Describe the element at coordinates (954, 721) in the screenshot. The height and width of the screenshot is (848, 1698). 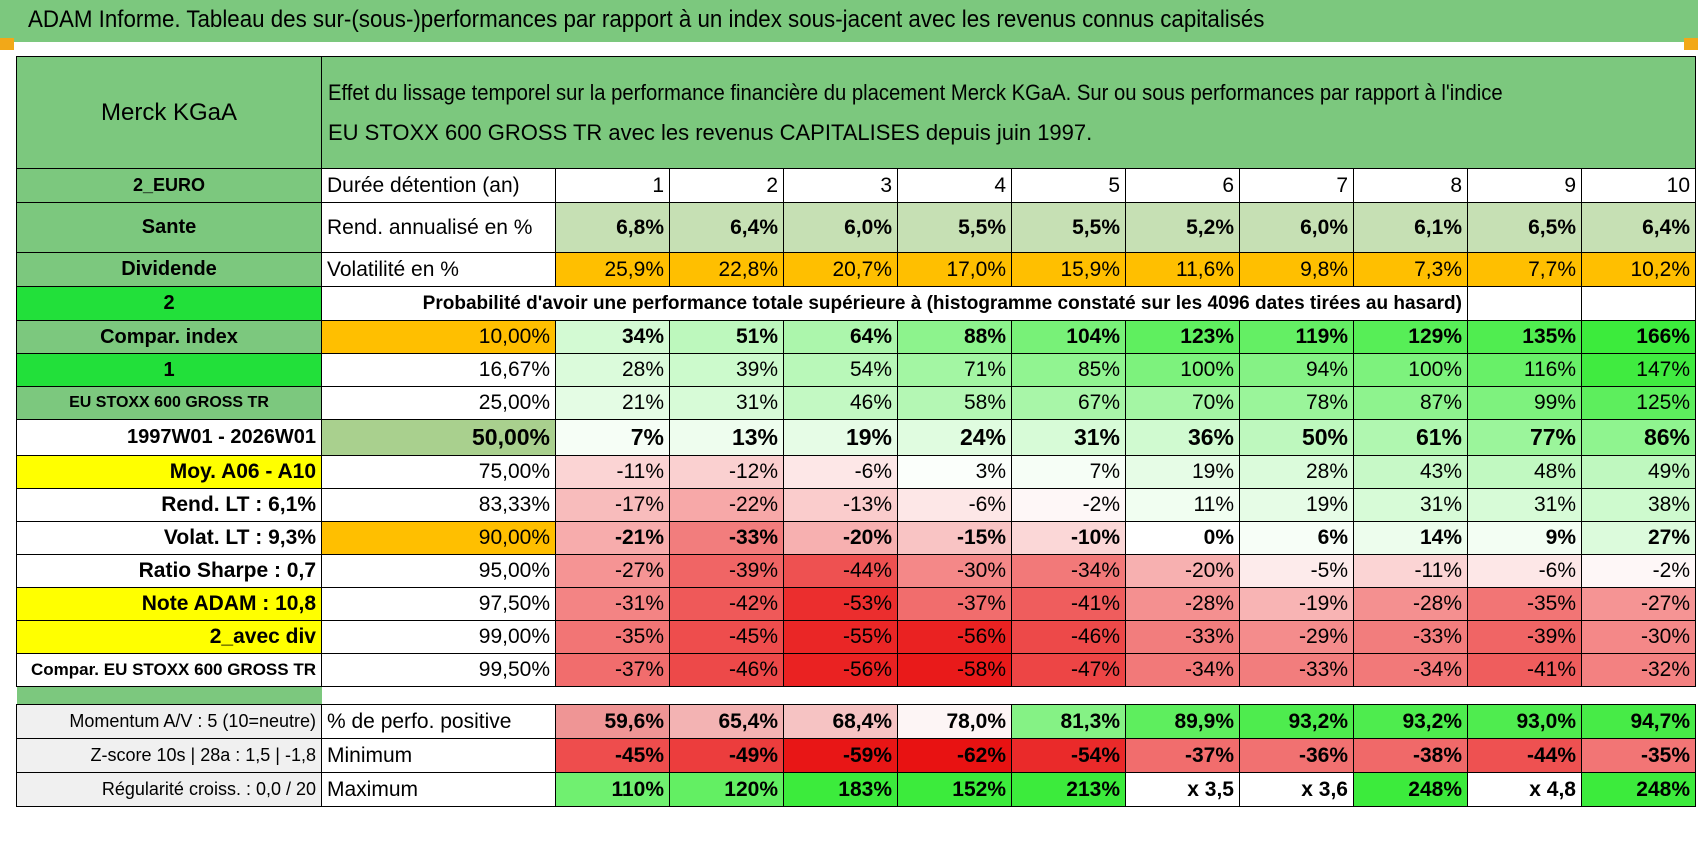
I see `pct-pos-value: 78,0%` at that location.